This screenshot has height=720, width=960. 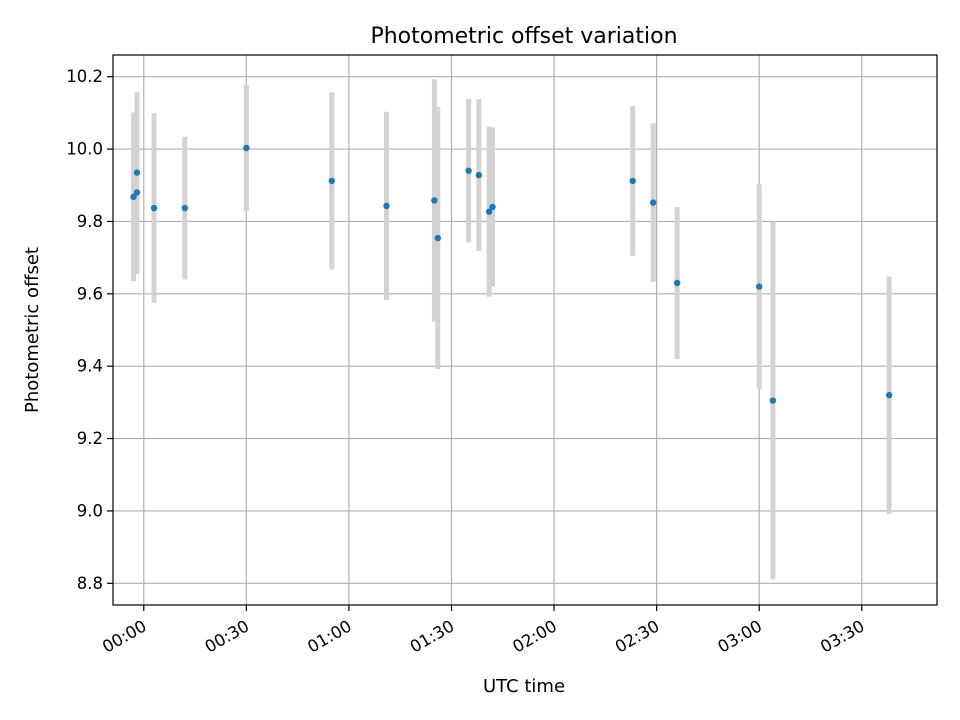 I want to click on y-axis-label: Photometric offset, so click(x=32, y=330).